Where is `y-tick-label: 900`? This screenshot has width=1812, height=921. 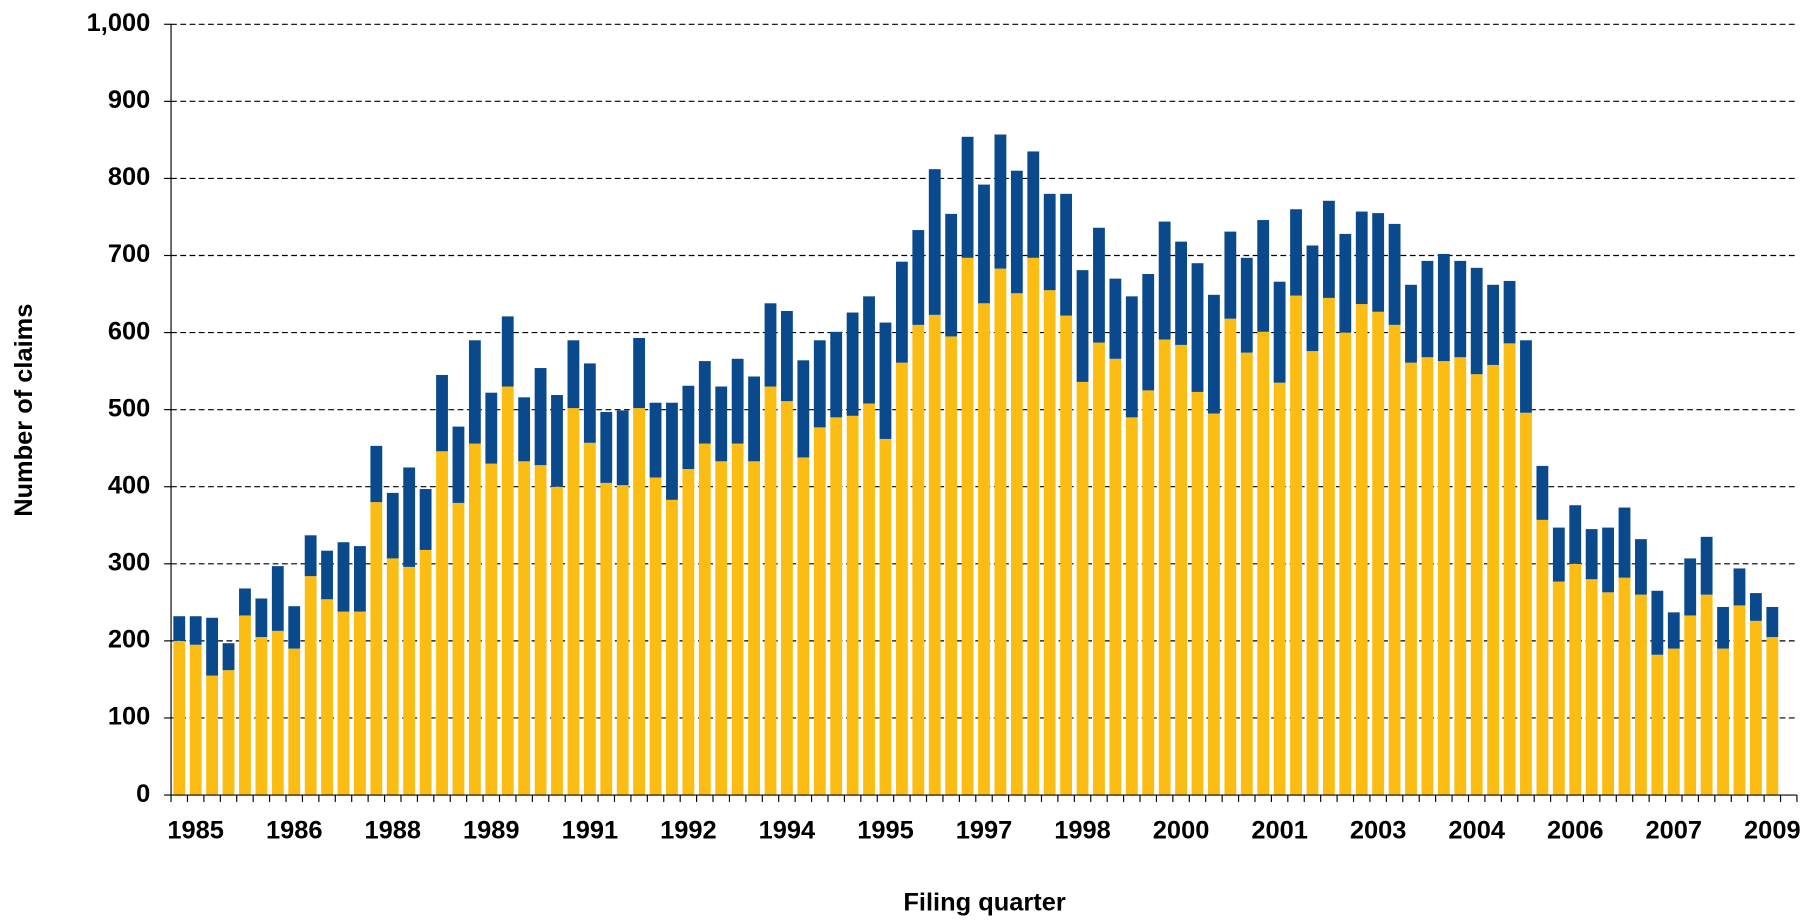 y-tick-label: 900 is located at coordinates (129, 100).